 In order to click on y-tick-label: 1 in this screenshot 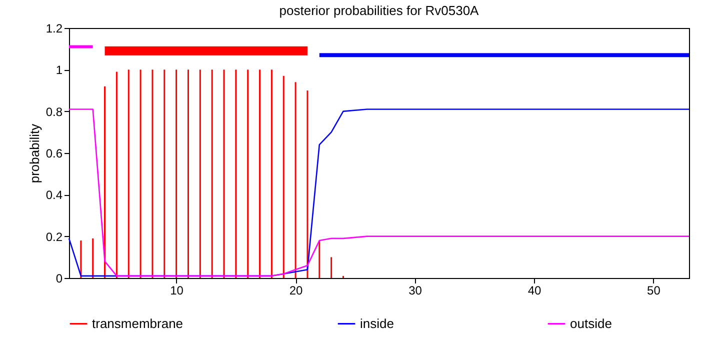, I will do `click(59, 70)`.